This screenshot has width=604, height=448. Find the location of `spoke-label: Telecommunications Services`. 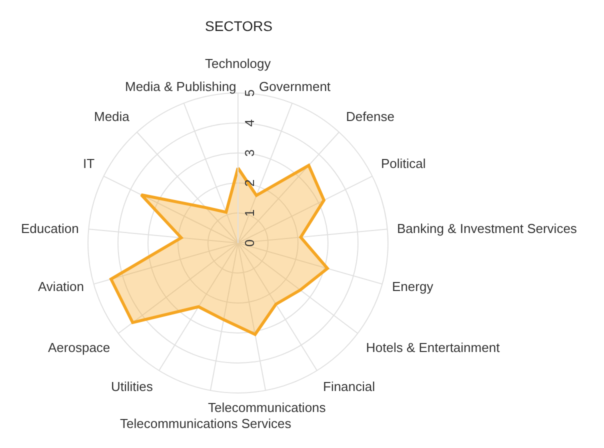

spoke-label: Telecommunications Services is located at coordinates (206, 423).